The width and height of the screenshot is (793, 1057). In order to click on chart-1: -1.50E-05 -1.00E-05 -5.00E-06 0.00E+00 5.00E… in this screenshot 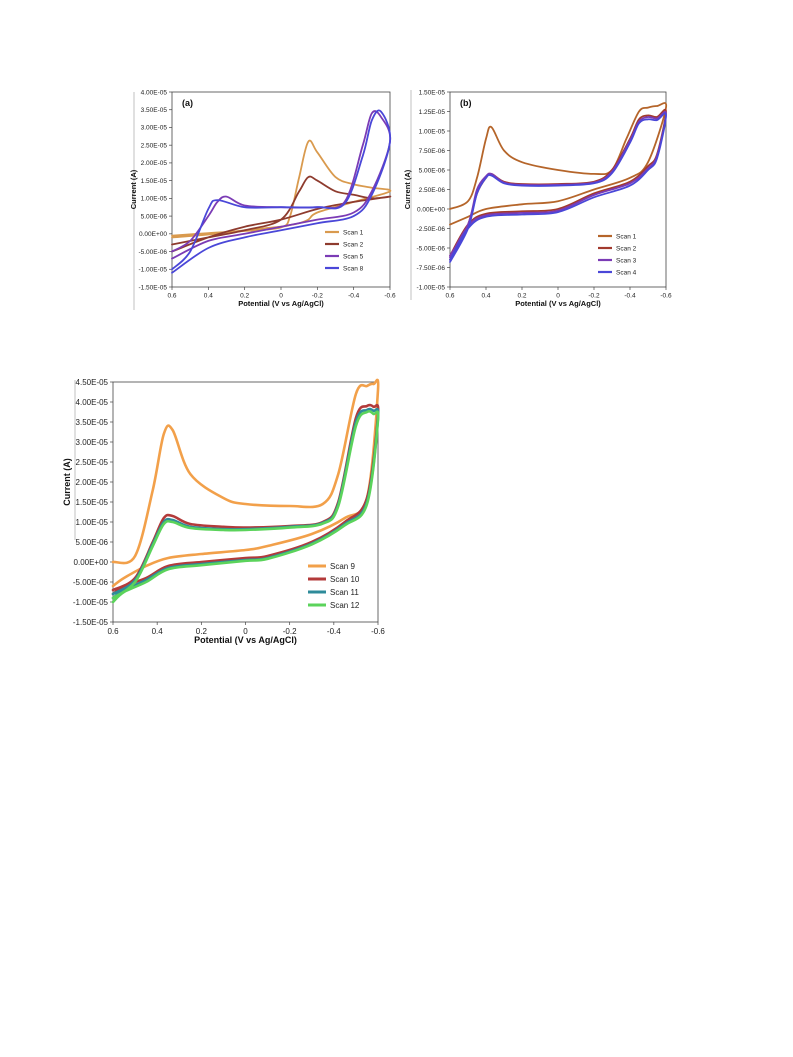, I will do `click(262, 199)`.